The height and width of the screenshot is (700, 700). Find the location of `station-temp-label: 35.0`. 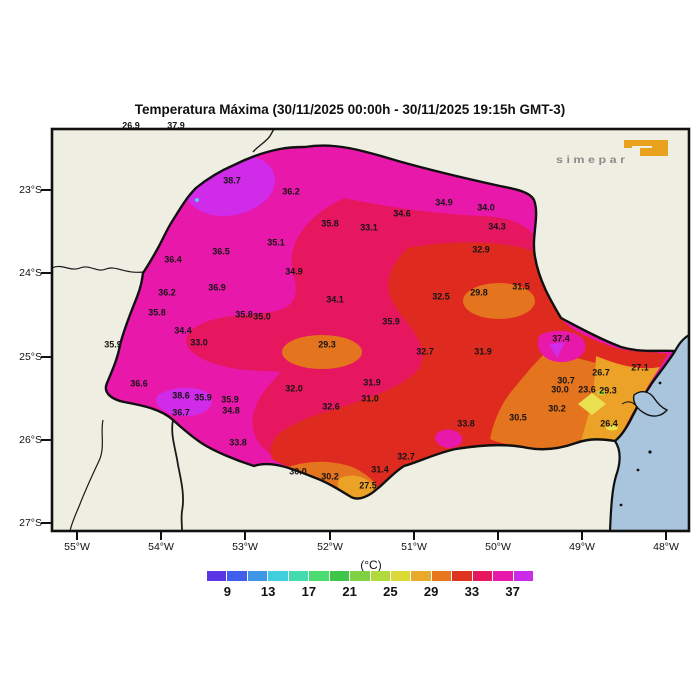

station-temp-label: 35.0 is located at coordinates (262, 316).